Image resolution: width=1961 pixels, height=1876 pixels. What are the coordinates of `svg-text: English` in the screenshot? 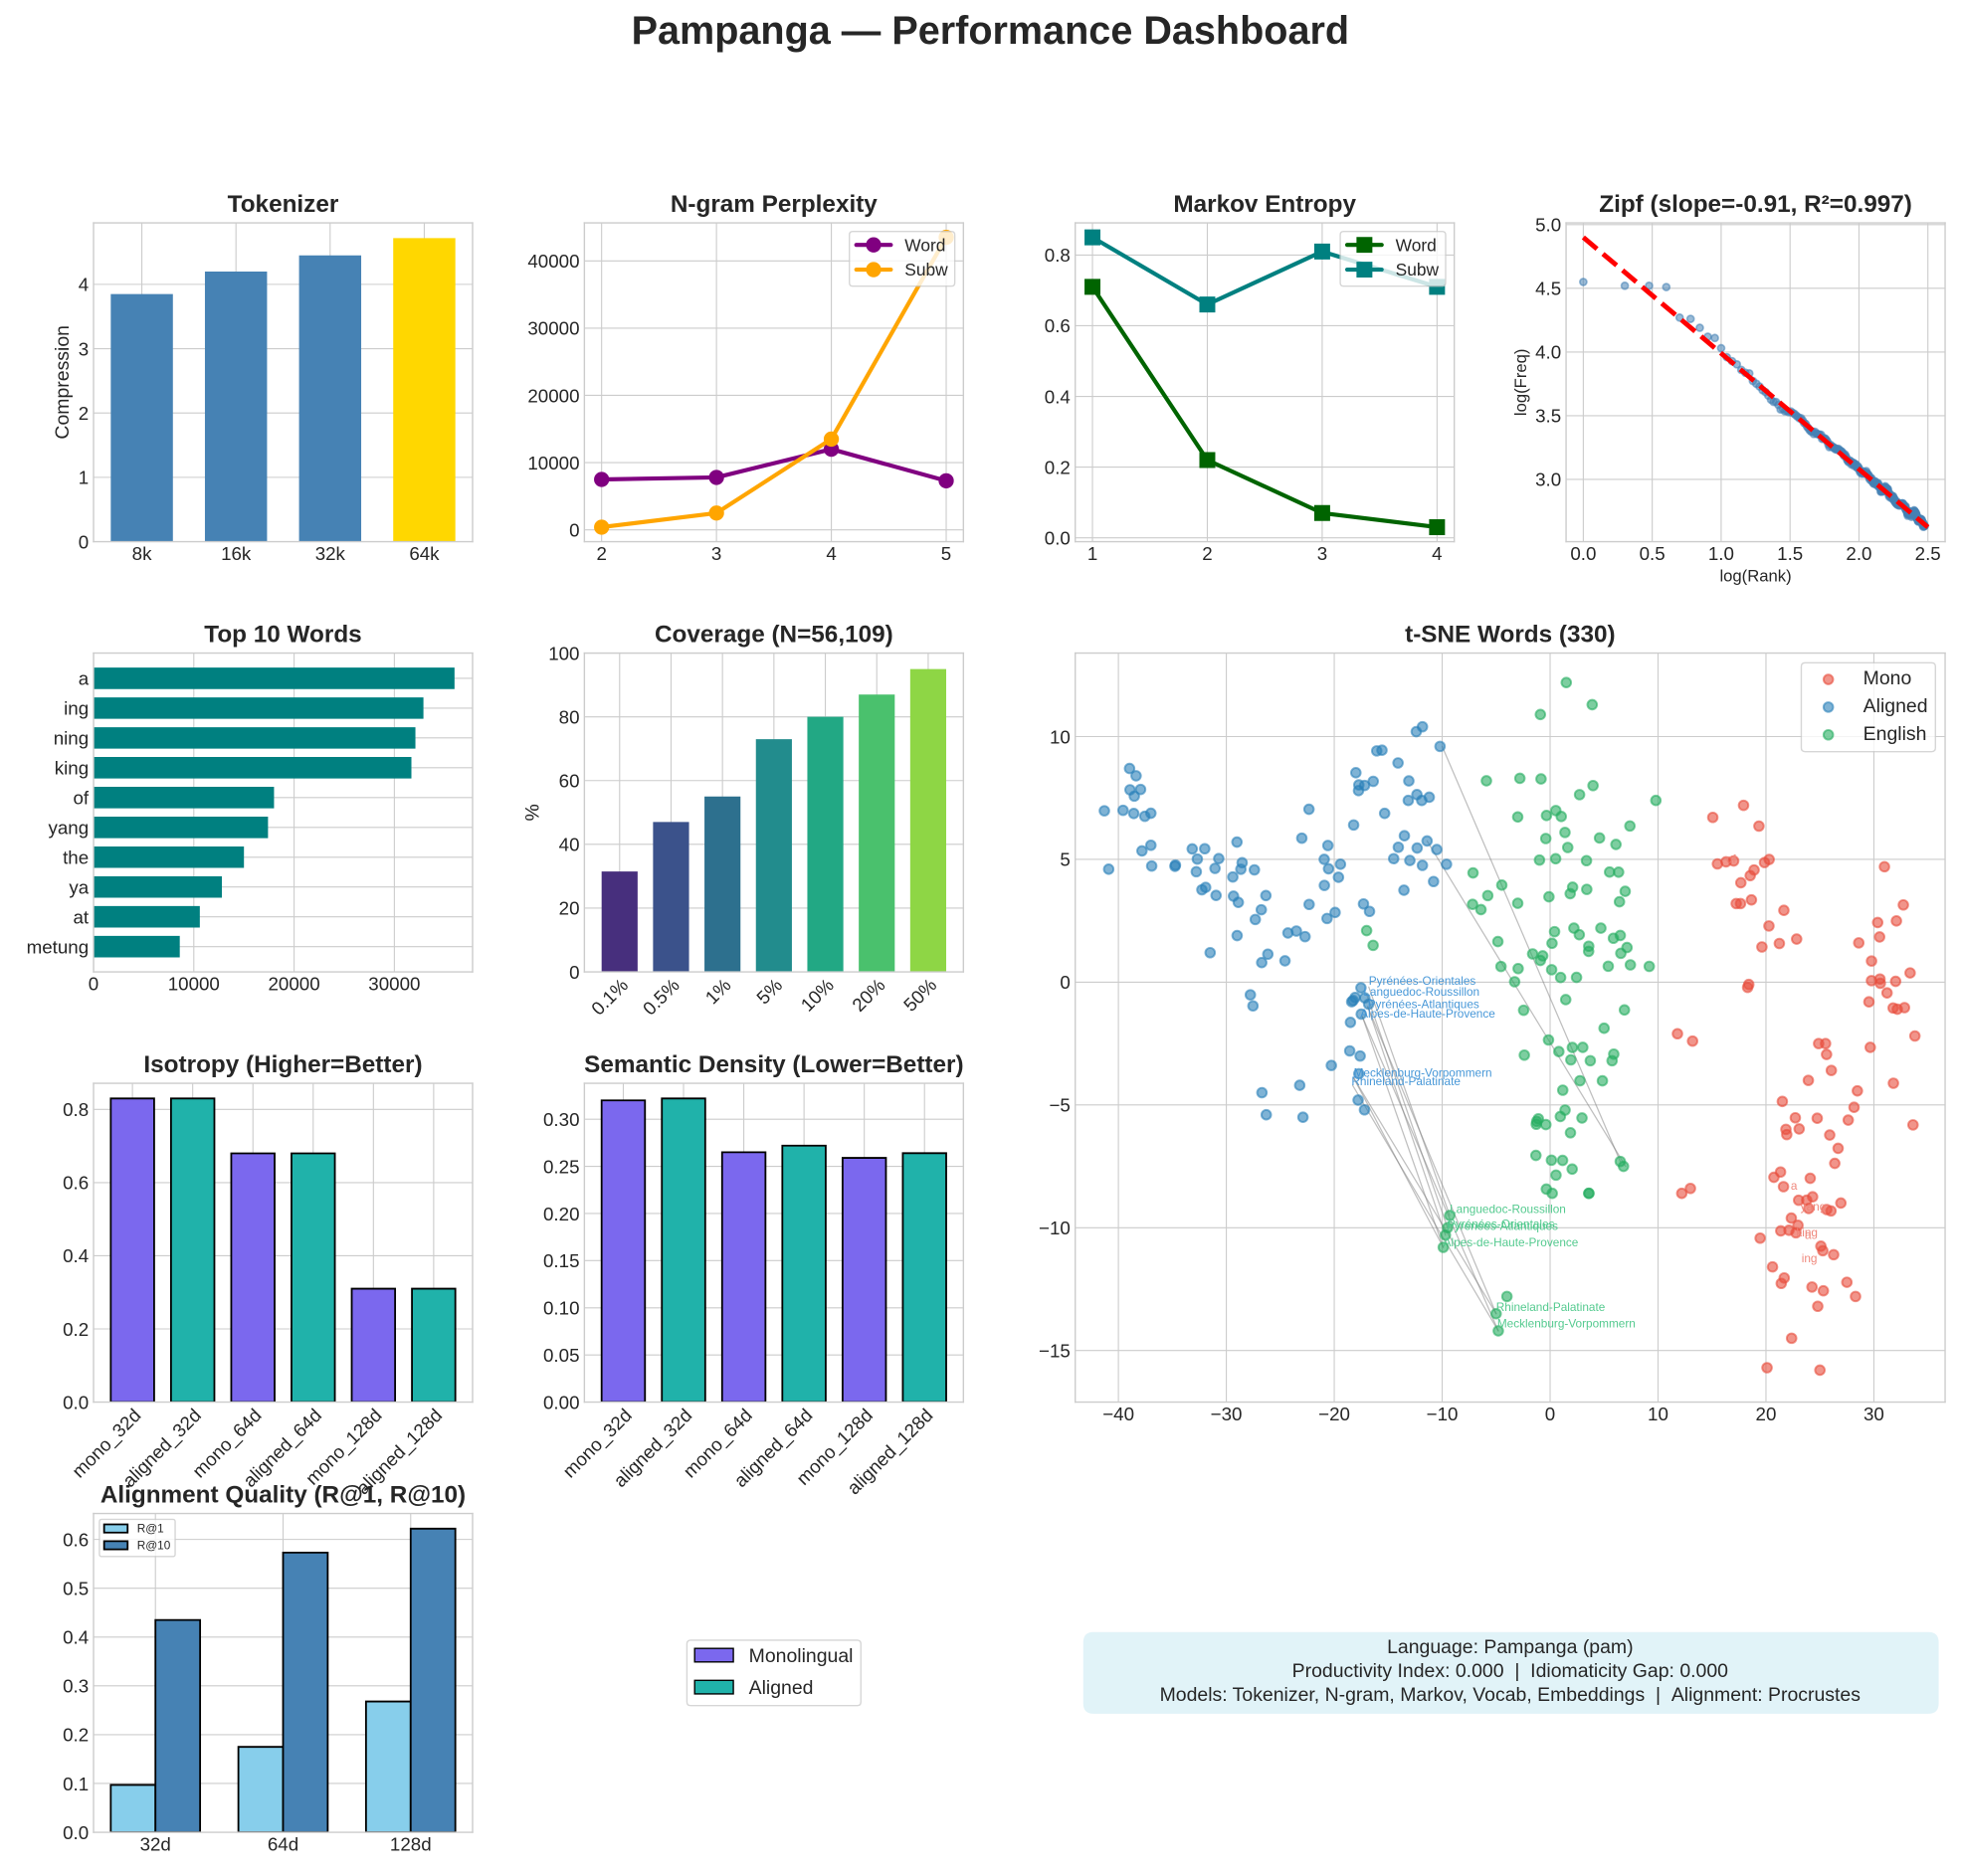 It's located at (1895, 734).